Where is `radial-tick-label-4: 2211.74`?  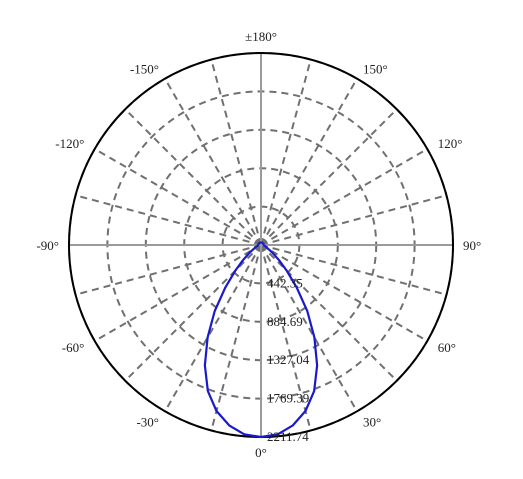
radial-tick-label-4: 2211.74 is located at coordinates (288, 436).